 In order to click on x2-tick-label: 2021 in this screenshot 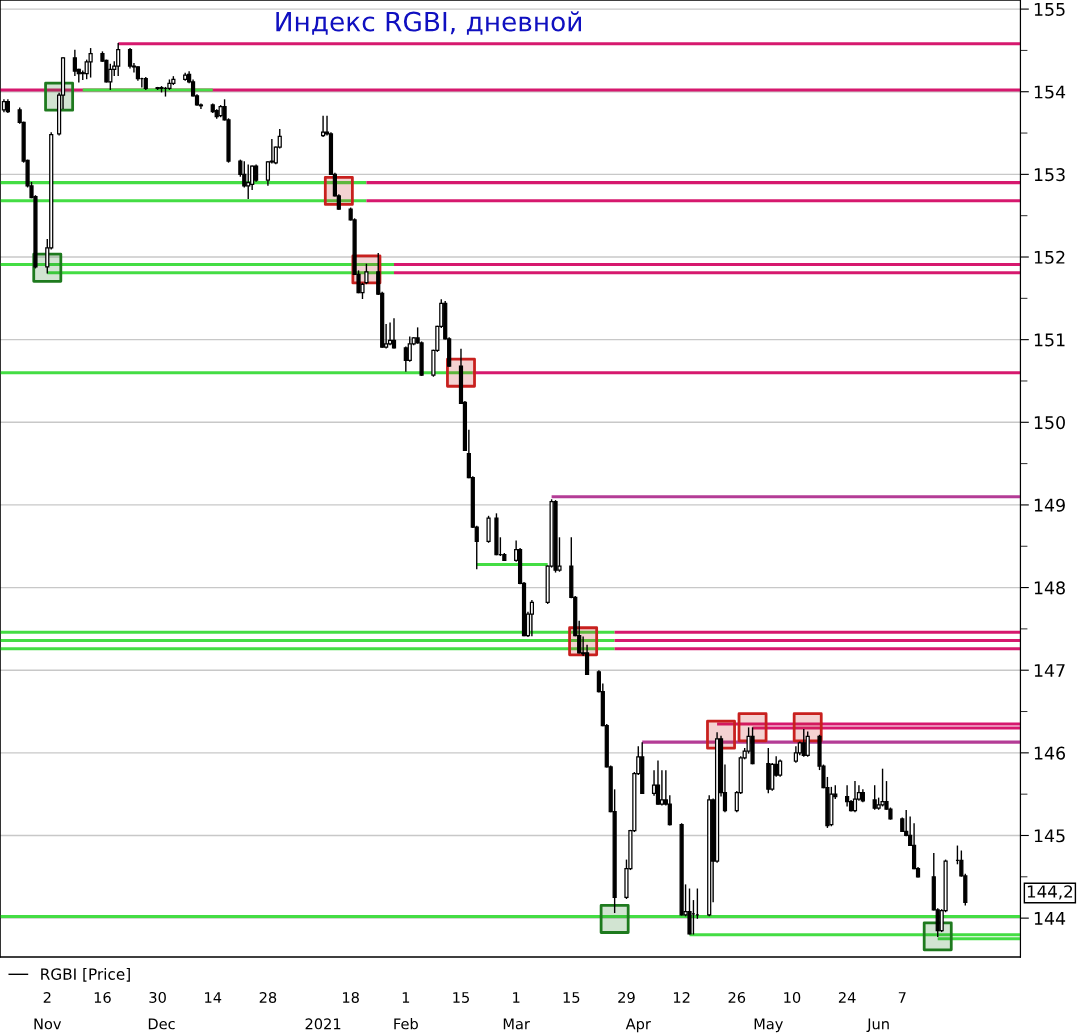, I will do `click(323, 1024)`.